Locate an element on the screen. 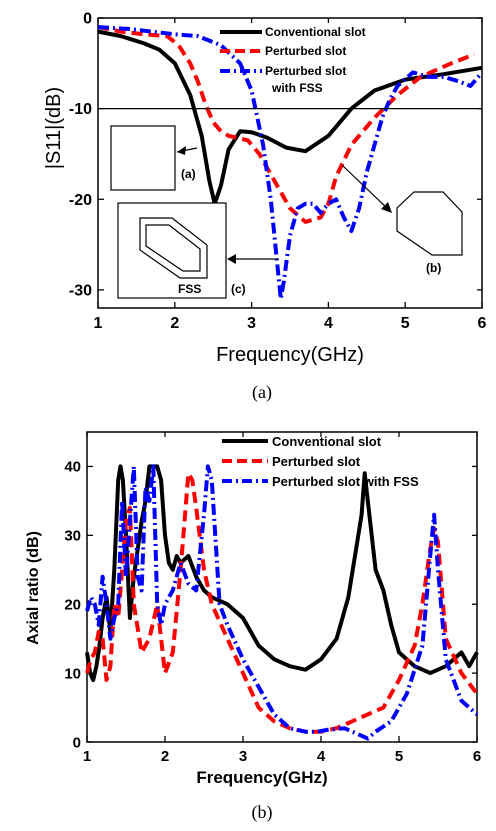  plot-a-ytick-label: -20 is located at coordinates (80, 200).